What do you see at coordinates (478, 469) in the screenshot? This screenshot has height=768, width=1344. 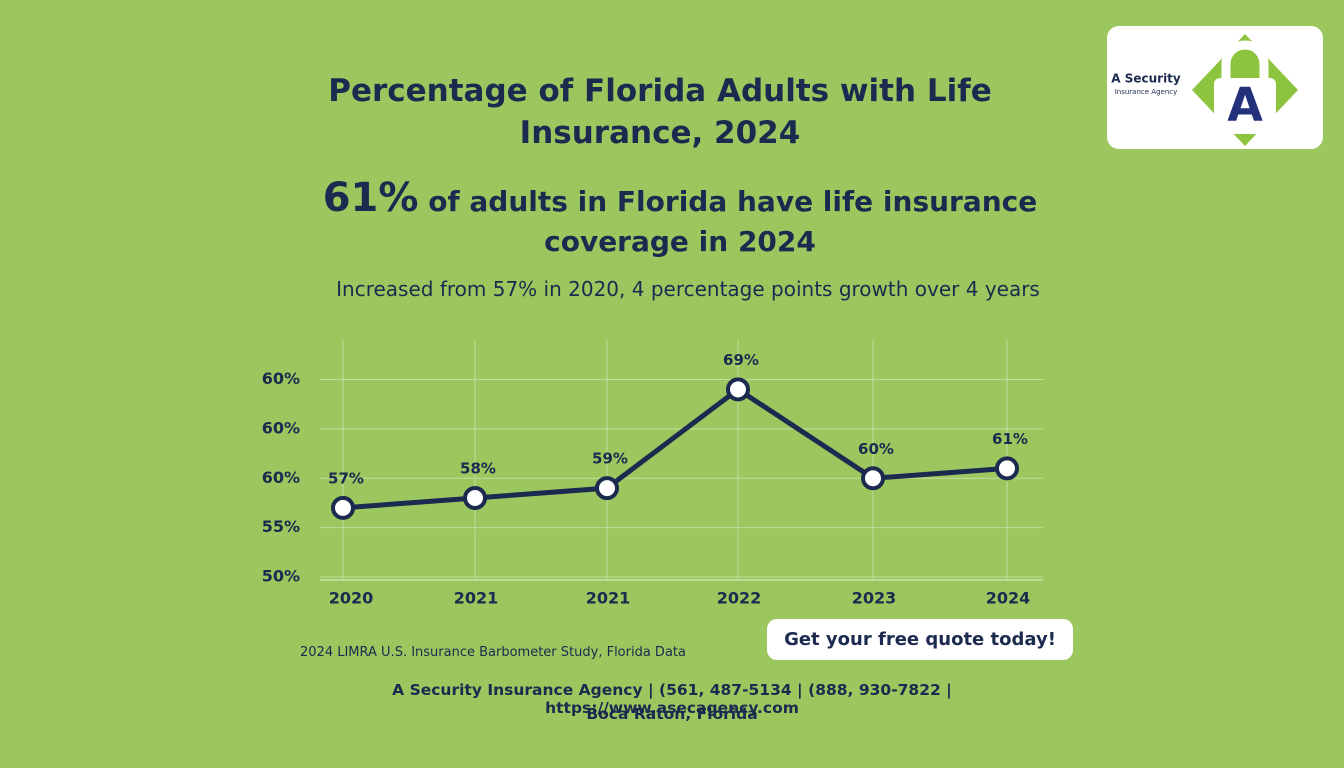 I see `value-label: 58%` at bounding box center [478, 469].